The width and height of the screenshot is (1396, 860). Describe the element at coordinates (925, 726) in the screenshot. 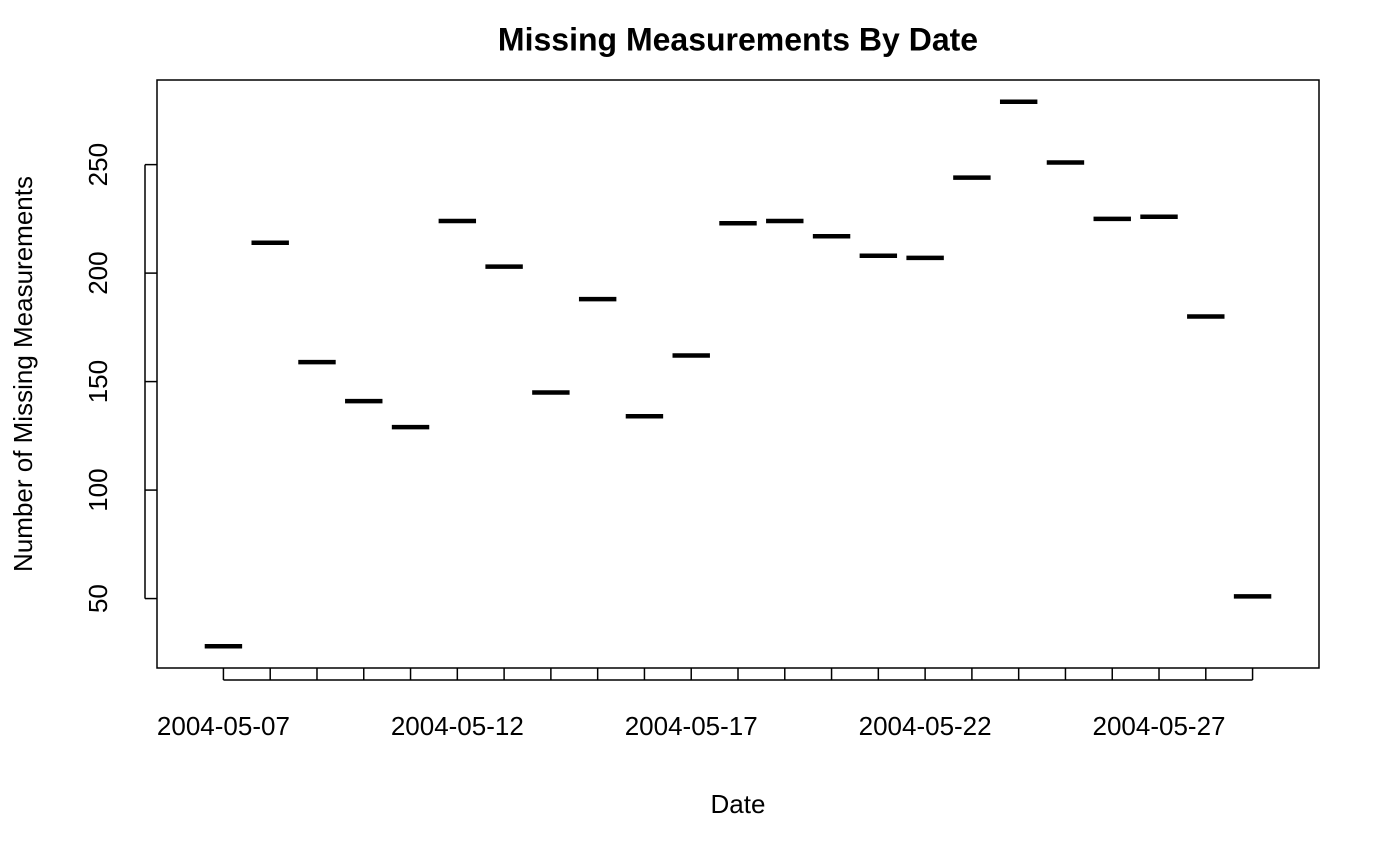

I see `x-tick-label: 2004-05-22` at that location.